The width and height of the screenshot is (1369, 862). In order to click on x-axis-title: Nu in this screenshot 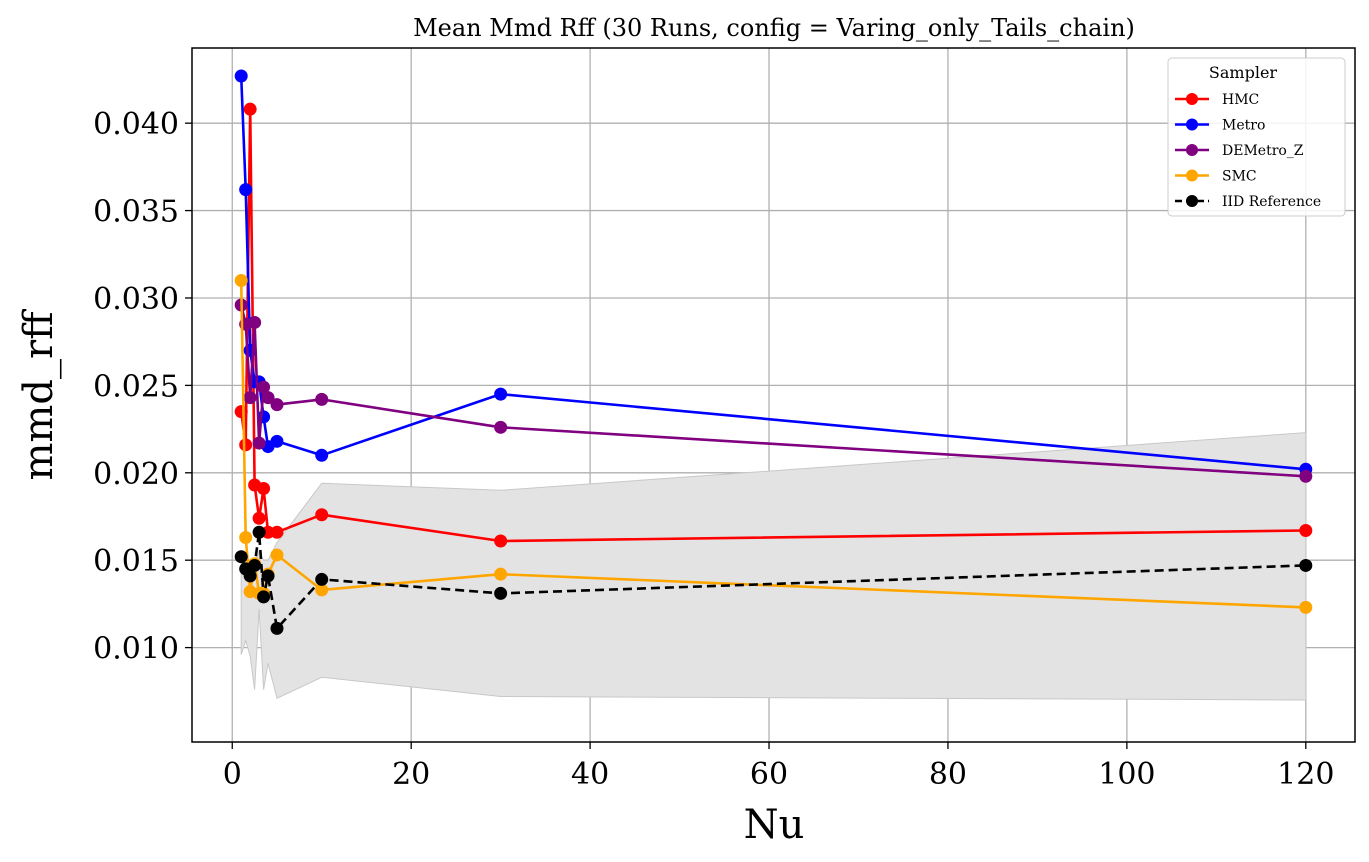, I will do `click(774, 825)`.